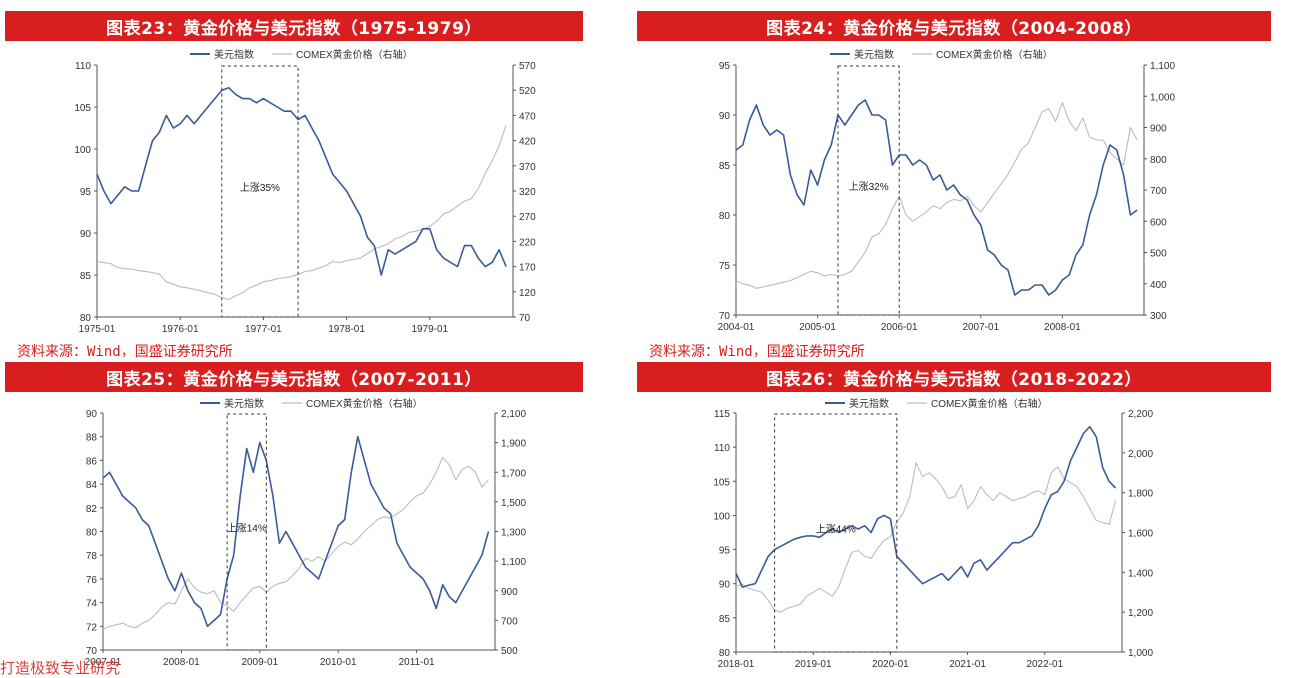 The width and height of the screenshot is (1290, 678). What do you see at coordinates (259, 662) in the screenshot?
I see `x-tick-label: 2009-01` at bounding box center [259, 662].